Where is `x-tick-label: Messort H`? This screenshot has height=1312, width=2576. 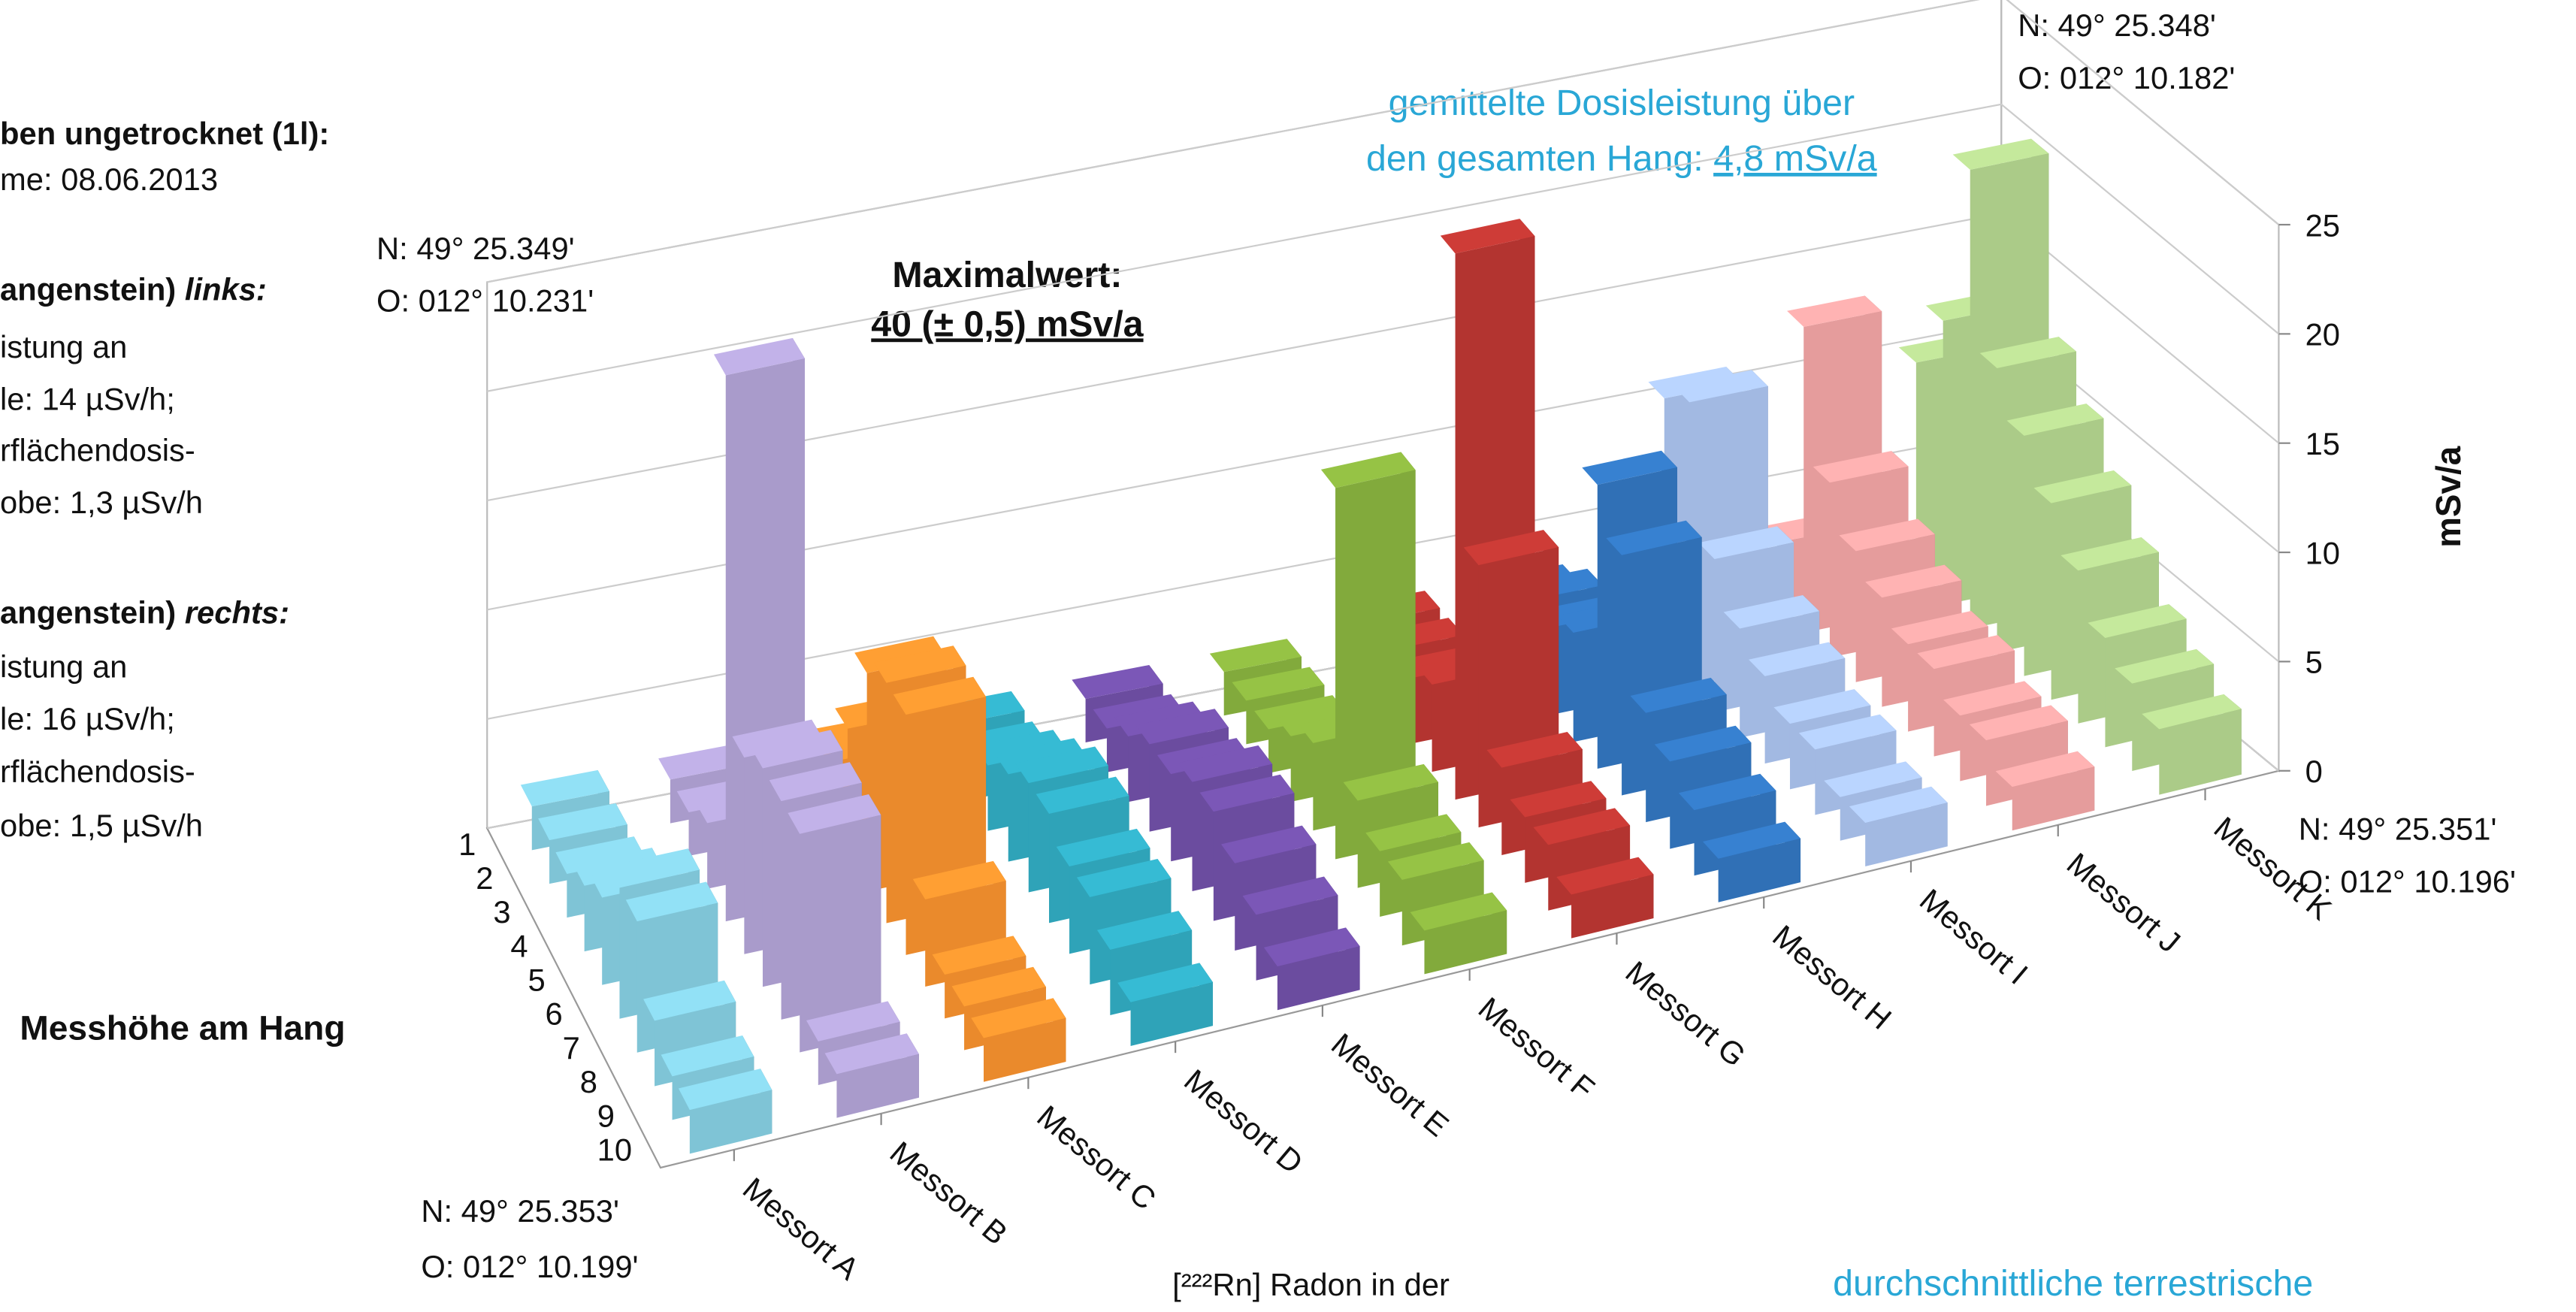 x-tick-label: Messort H is located at coordinates (1832, 977).